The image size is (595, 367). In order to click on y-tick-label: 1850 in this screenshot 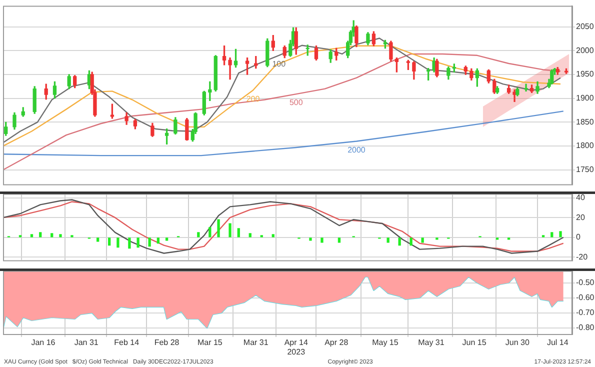, I will do `click(585, 121)`.